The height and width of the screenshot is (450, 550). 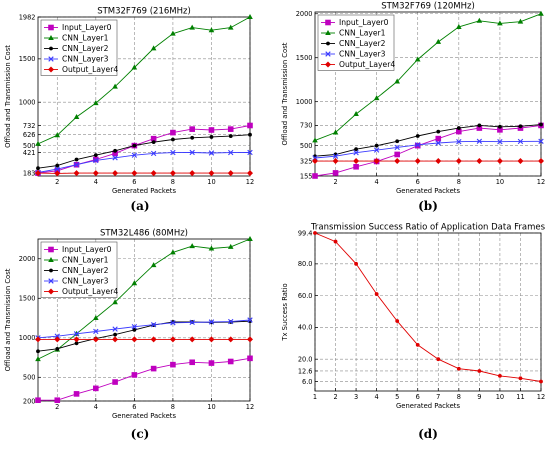 What do you see at coordinates (362, 43) in the screenshot?
I see `legend-label: CNN_Layer2` at bounding box center [362, 43].